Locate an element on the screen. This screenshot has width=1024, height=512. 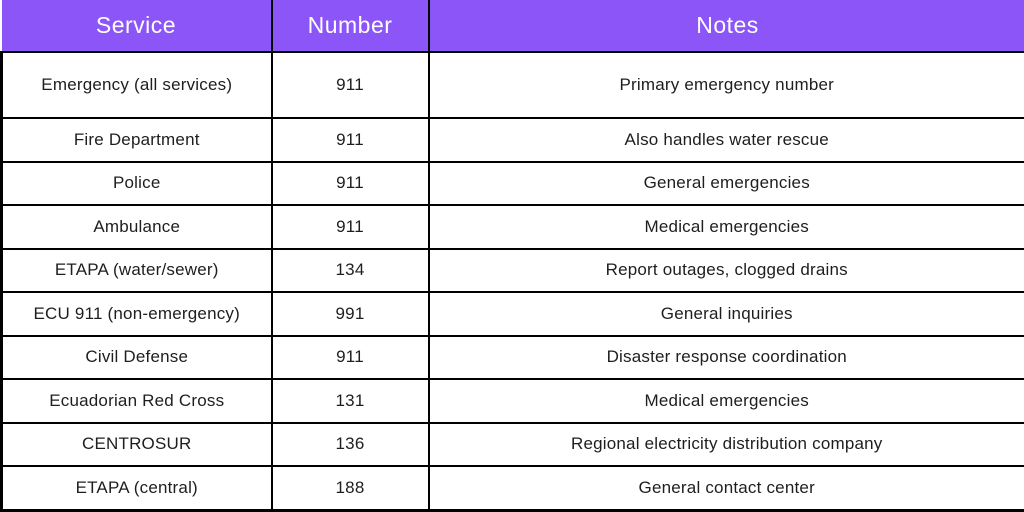
cell-service: Emergency (all services) is located at coordinates (136, 85).